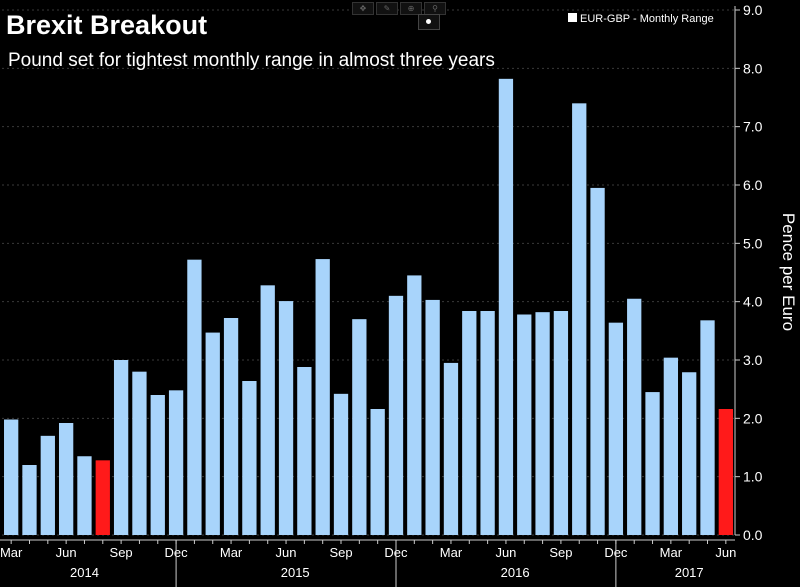 The width and height of the screenshot is (800, 587). What do you see at coordinates (411, 8) in the screenshot?
I see `zoom-icon: ⊕` at bounding box center [411, 8].